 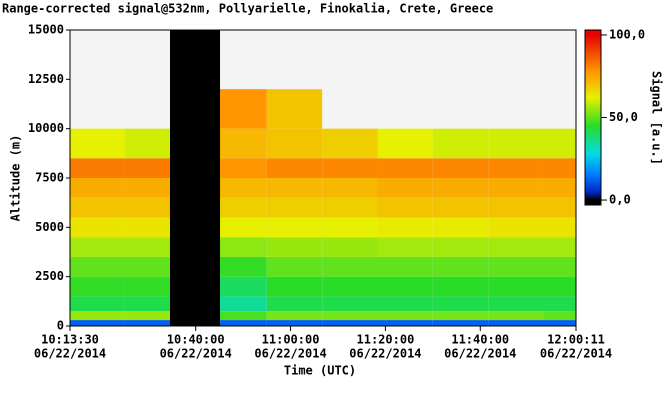 I want to click on x-axis-label: Time (UTC), so click(x=320, y=371).